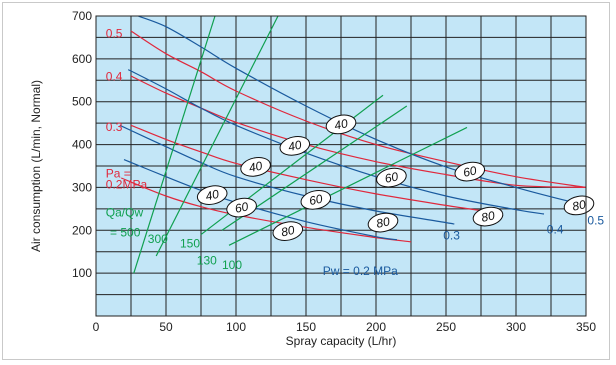  What do you see at coordinates (82, 16) in the screenshot?
I see `y-tick-label: 700` at bounding box center [82, 16].